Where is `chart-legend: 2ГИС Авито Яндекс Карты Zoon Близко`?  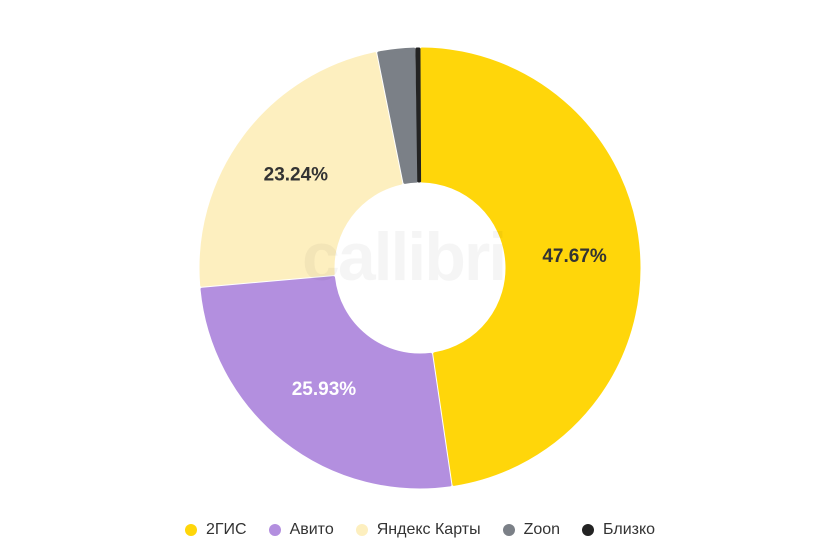 chart-legend: 2ГИС Авито Яндекс Карты Zoon Близко is located at coordinates (420, 530).